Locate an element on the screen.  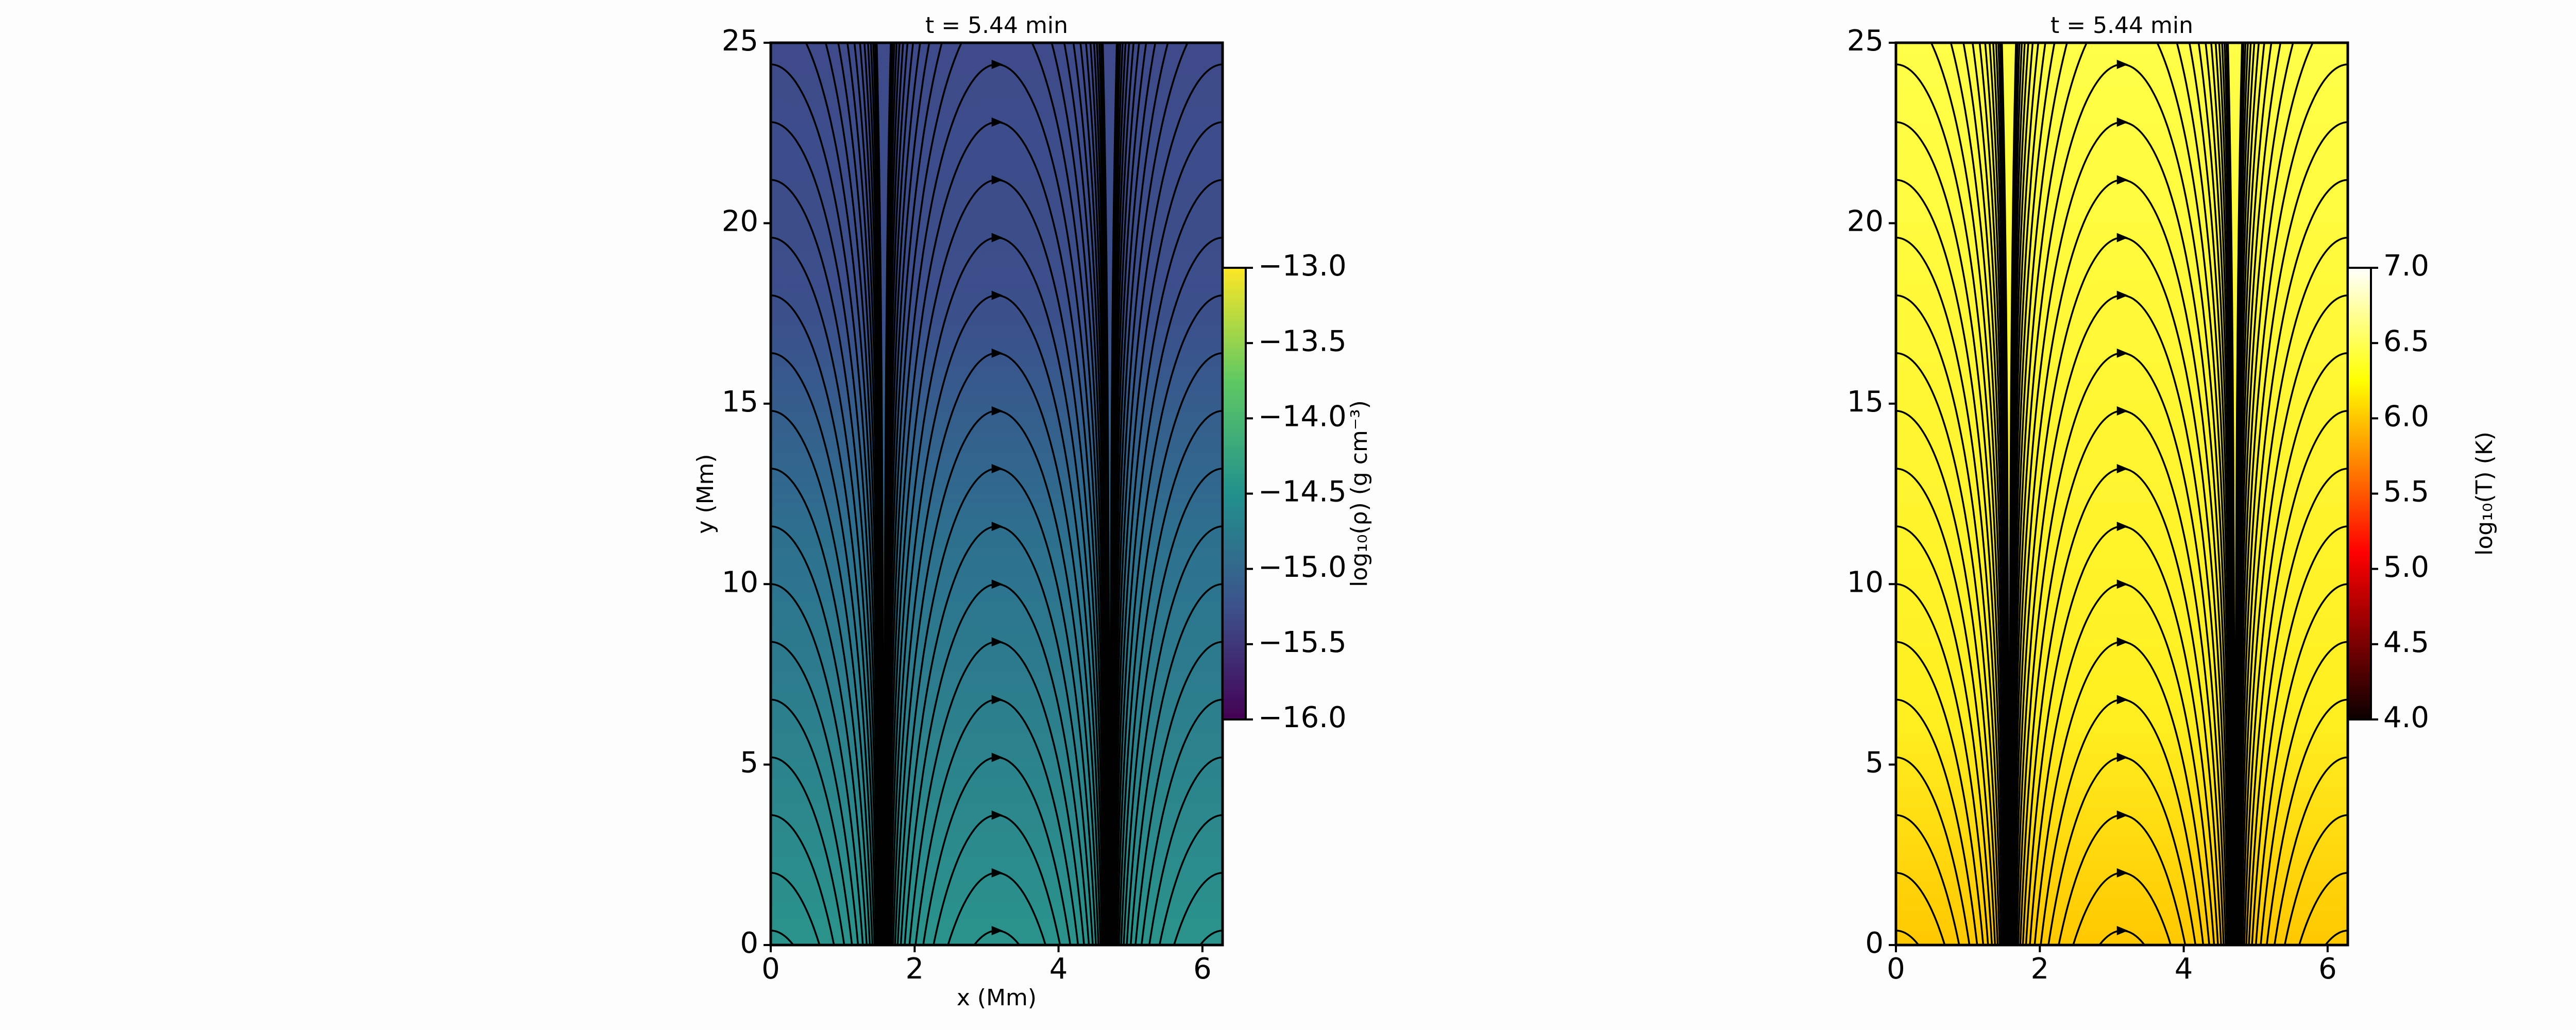
colorbar-tick-label: −14.5 is located at coordinates (1302, 492).